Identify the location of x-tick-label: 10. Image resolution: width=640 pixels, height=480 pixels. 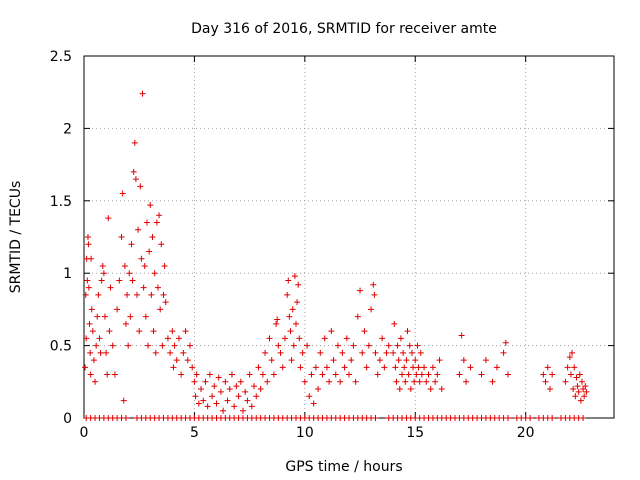
(305, 433).